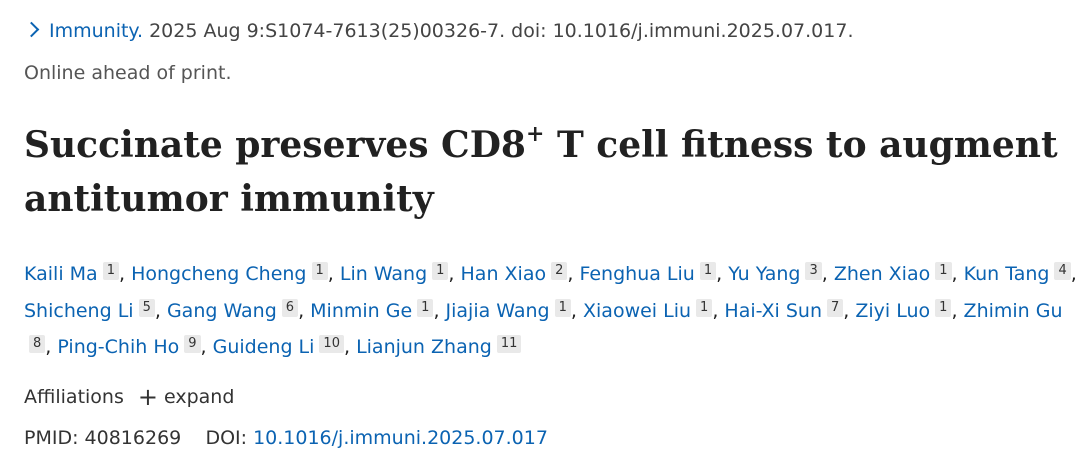 The height and width of the screenshot is (468, 1080). I want to click on author: Ziyi Luo 1,, so click(906, 310).